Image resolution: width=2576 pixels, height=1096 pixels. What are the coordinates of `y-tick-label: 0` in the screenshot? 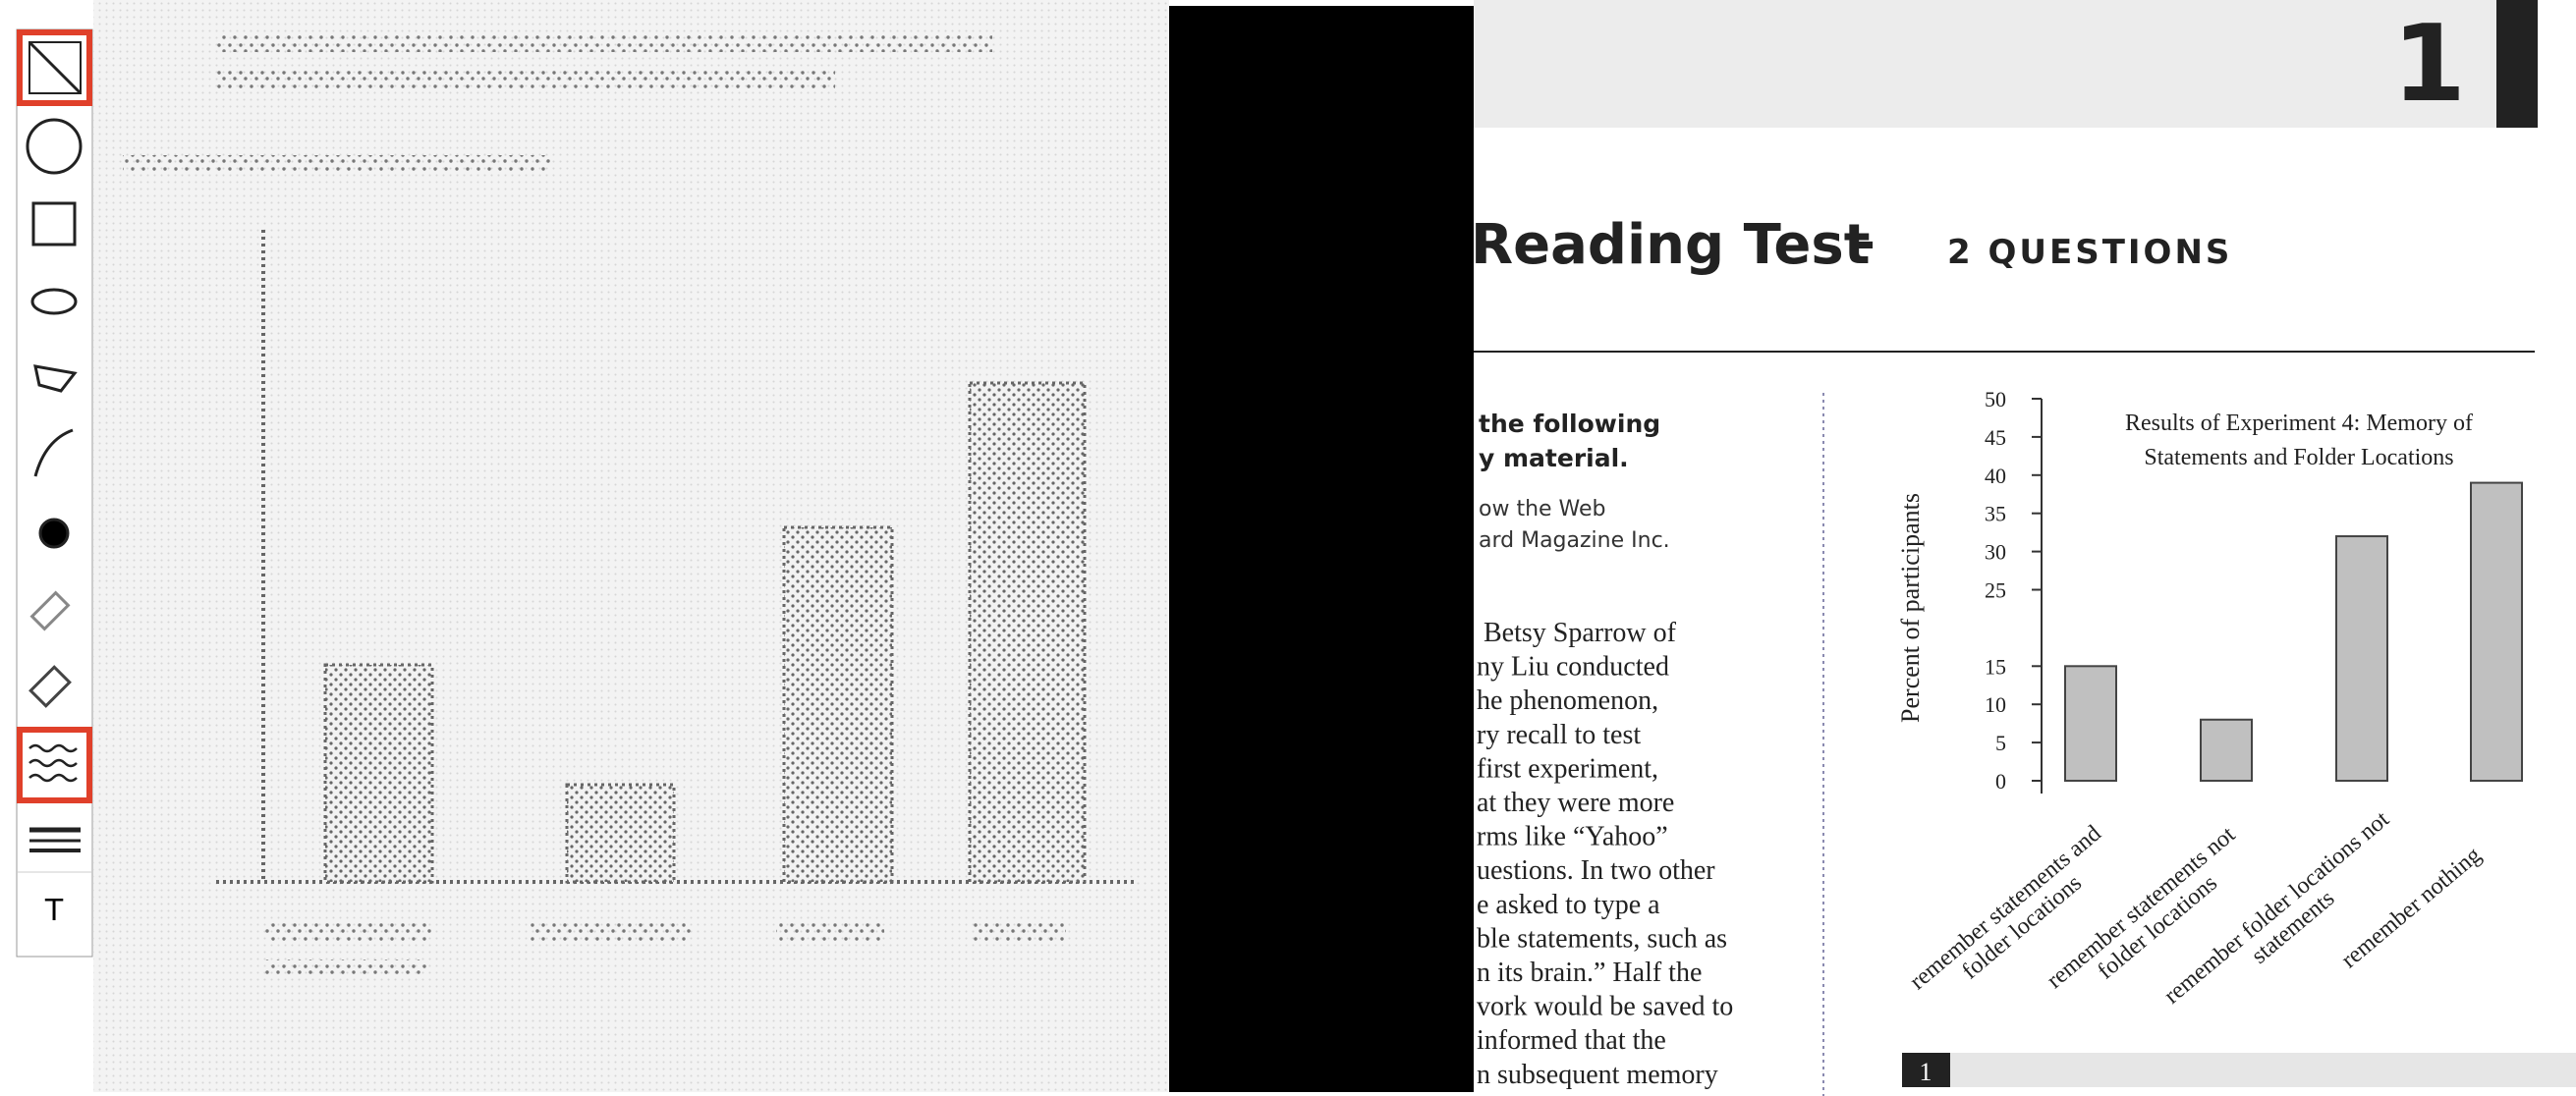 It's located at (2000, 781).